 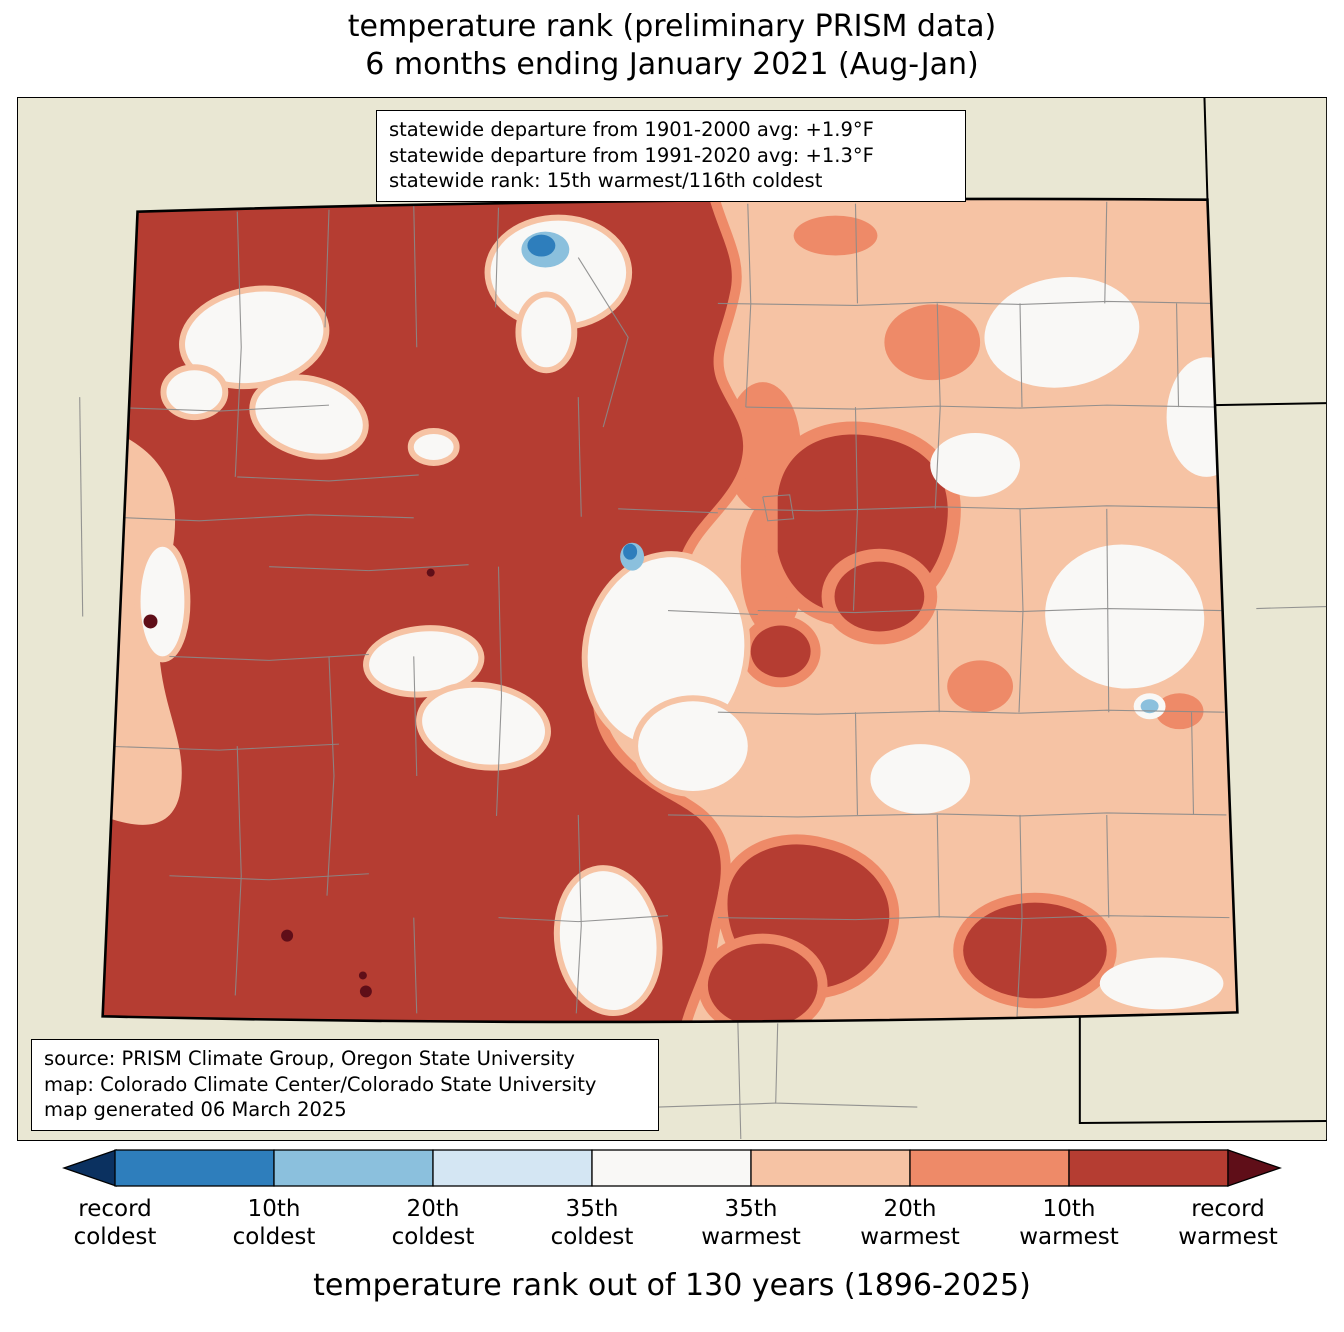 I want to click on label-35th-coldest: 35th coldest, so click(x=592, y=1223).